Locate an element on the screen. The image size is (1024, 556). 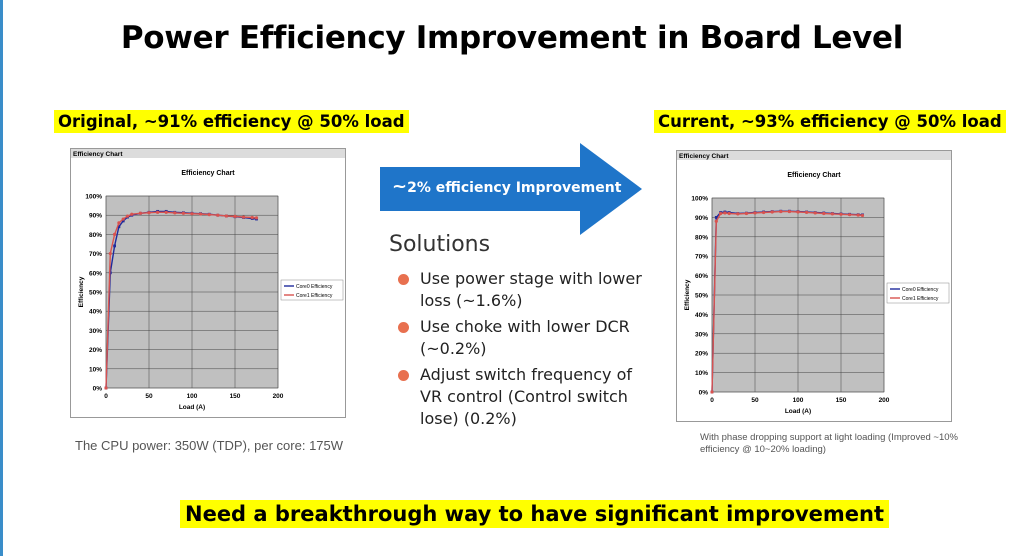
arrow-tilde: ~ is located at coordinates (400, 186).